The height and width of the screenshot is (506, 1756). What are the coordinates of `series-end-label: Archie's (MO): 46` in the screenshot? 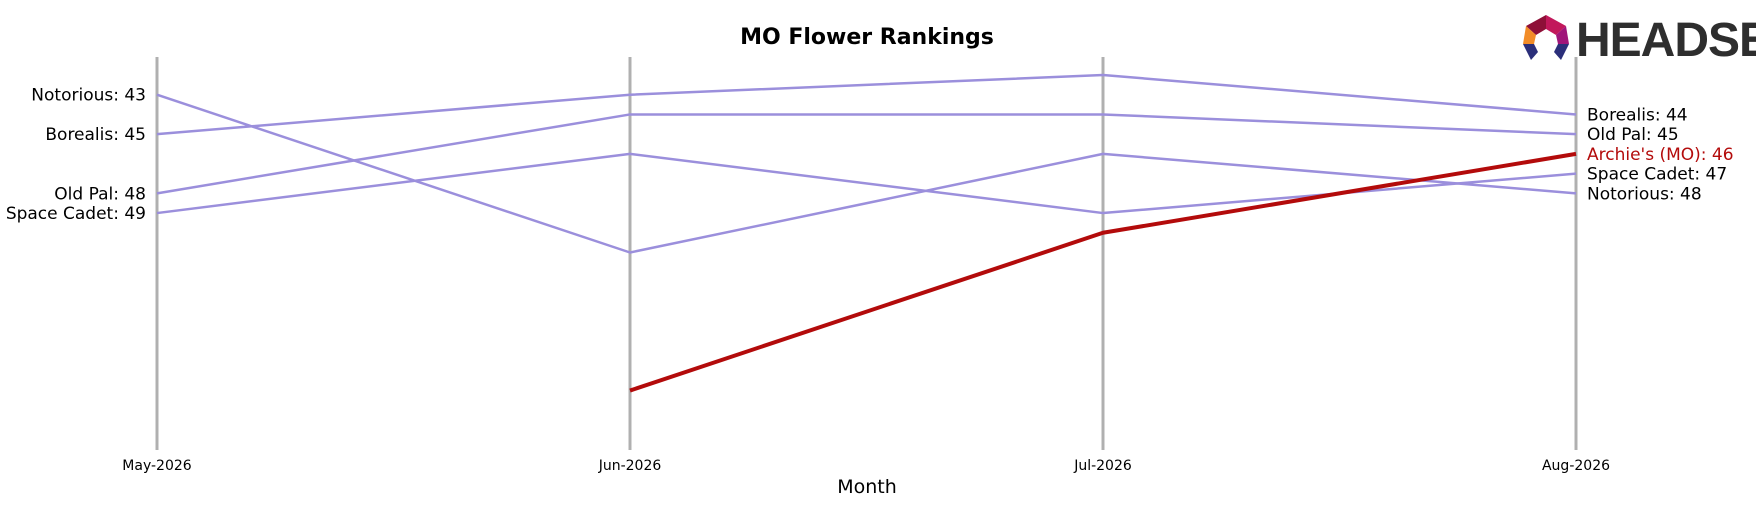 It's located at (1660, 155).